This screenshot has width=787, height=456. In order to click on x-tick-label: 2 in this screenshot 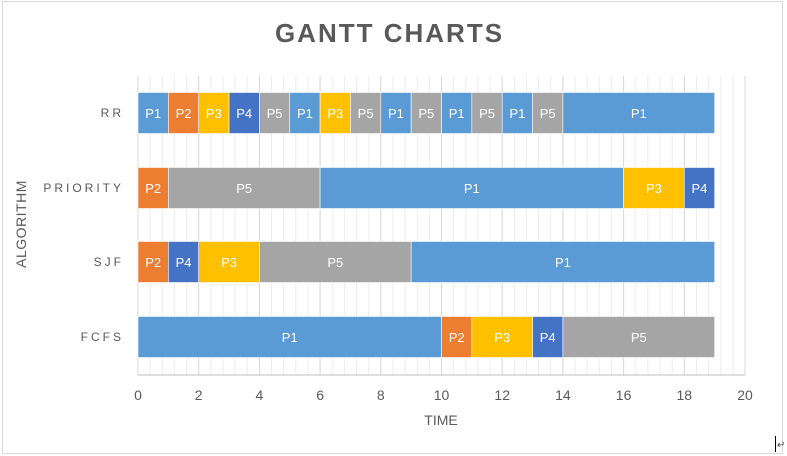, I will do `click(199, 395)`.